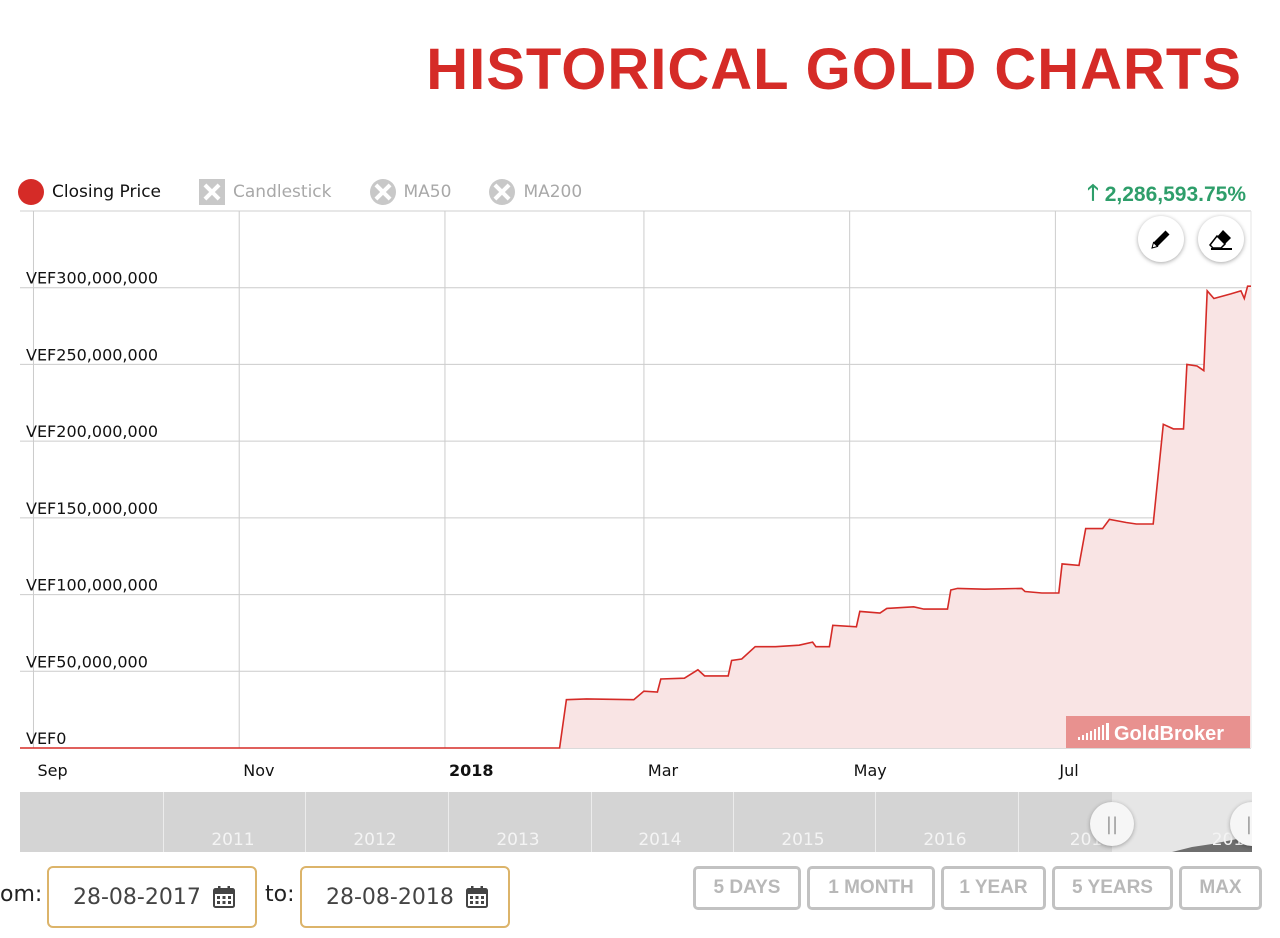  Describe the element at coordinates (1212, 844) in the screenshot. I see `navigator-mini-series` at that location.